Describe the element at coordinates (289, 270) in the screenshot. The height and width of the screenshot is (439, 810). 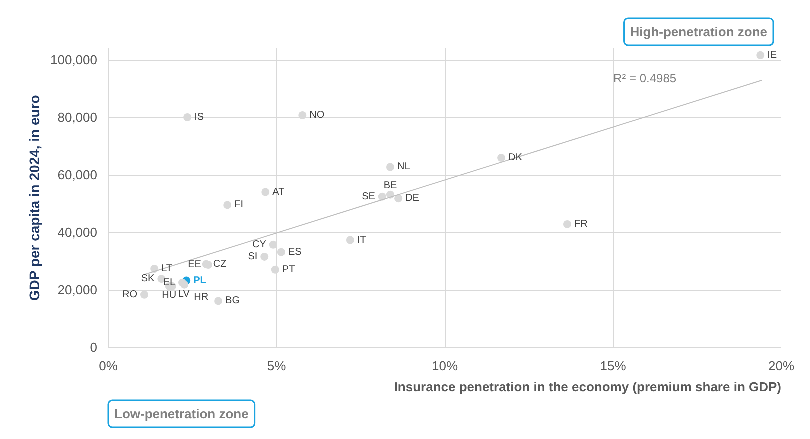
I see `data-label: PT` at that location.